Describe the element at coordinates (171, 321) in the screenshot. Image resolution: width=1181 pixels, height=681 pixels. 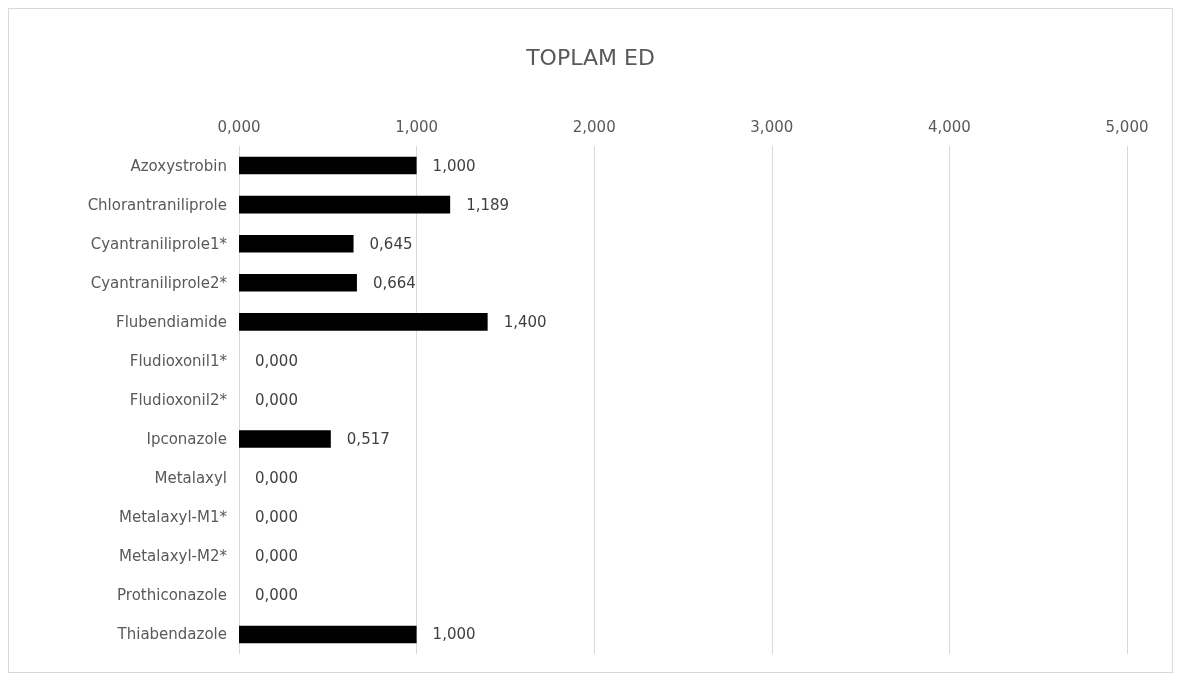
I see `y-tick-label: Flubendiamide` at that location.